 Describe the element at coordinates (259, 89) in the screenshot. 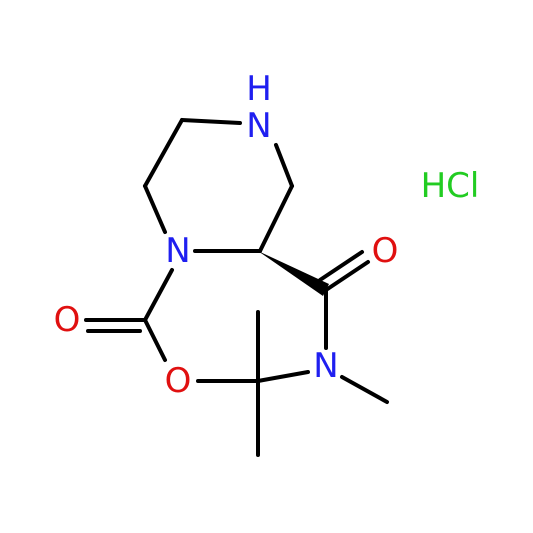

I see `atom-label: H` at that location.